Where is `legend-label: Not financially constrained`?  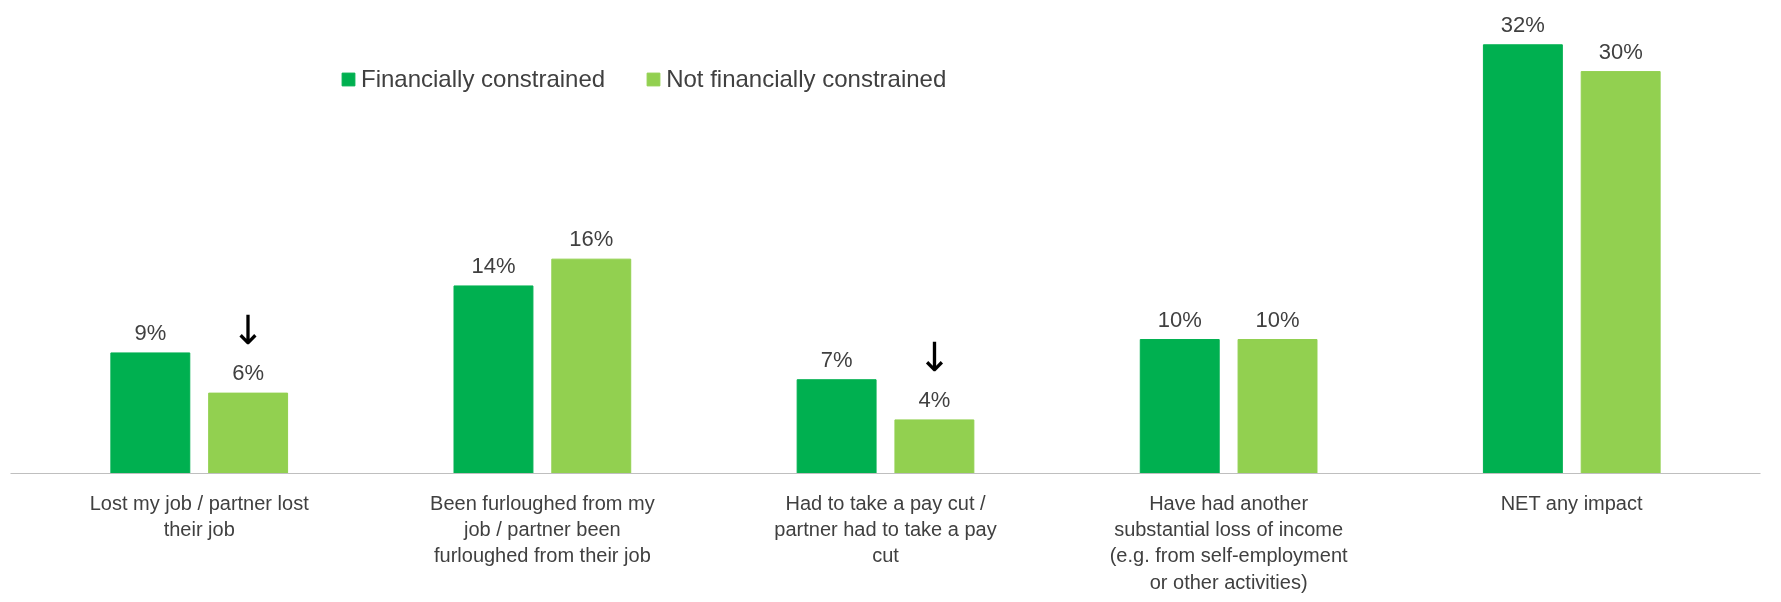
legend-label: Not financially constrained is located at coordinates (806, 79).